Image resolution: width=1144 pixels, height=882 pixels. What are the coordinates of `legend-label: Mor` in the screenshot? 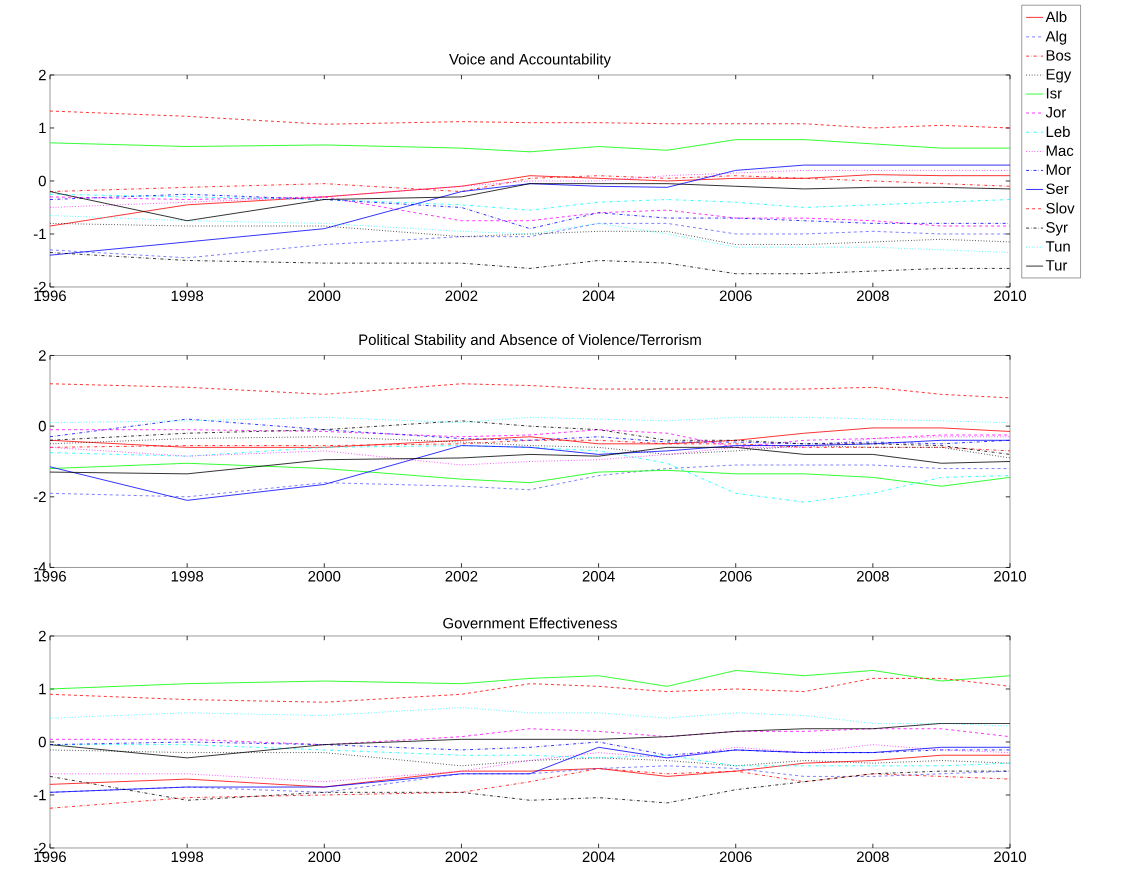 It's located at (1058, 169).